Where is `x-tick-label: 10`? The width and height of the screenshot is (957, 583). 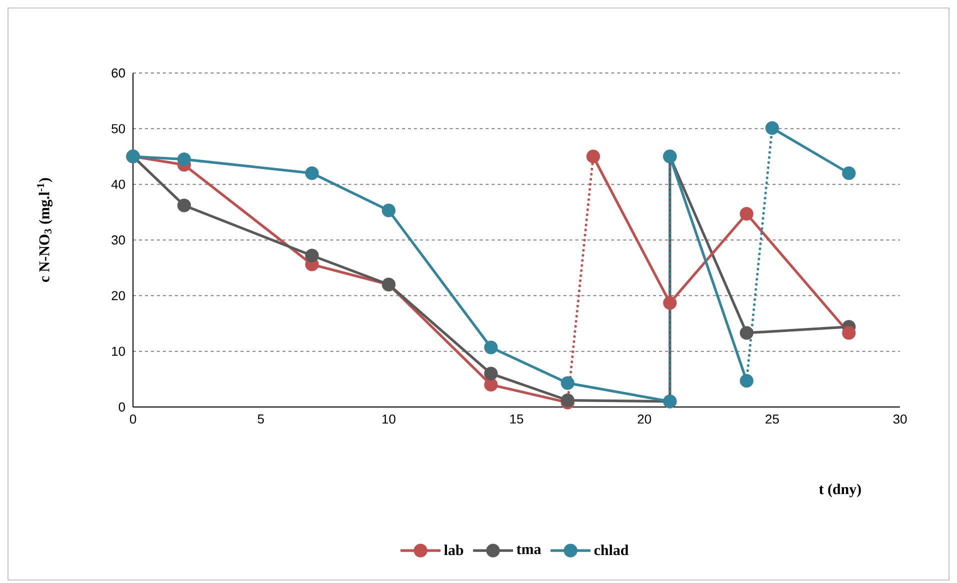 x-tick-label: 10 is located at coordinates (389, 419).